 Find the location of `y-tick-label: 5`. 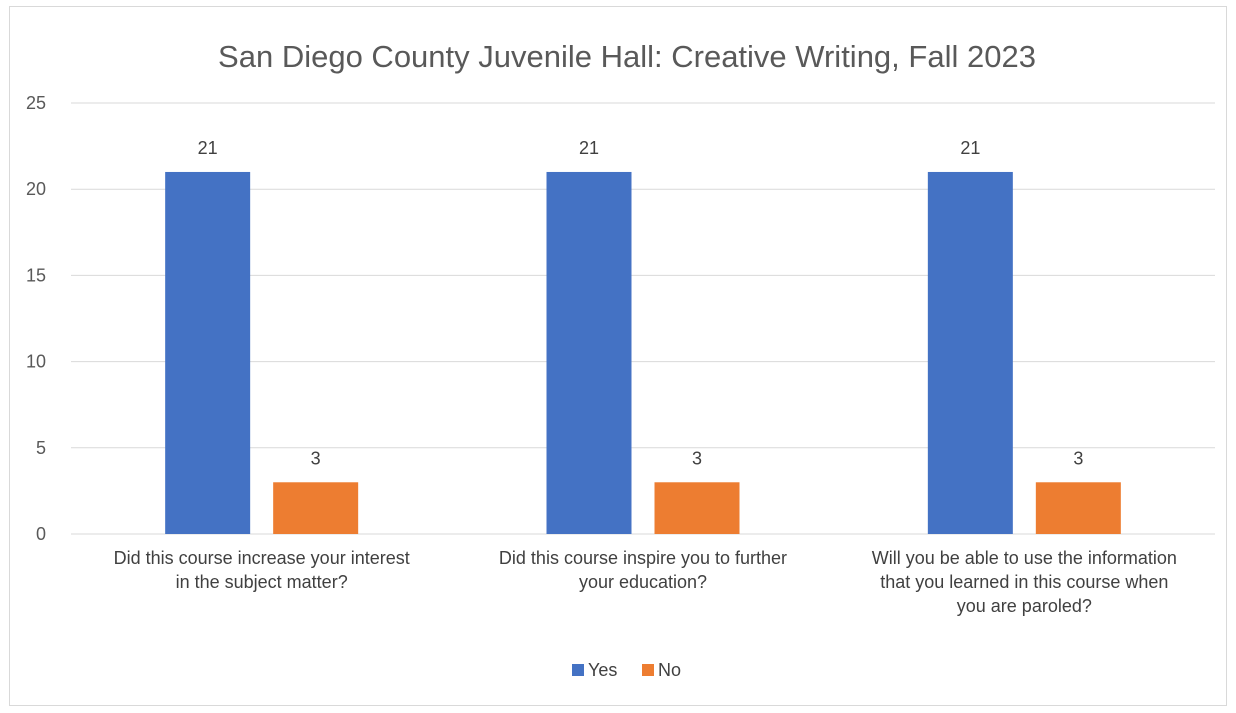

y-tick-label: 5 is located at coordinates (41, 448).